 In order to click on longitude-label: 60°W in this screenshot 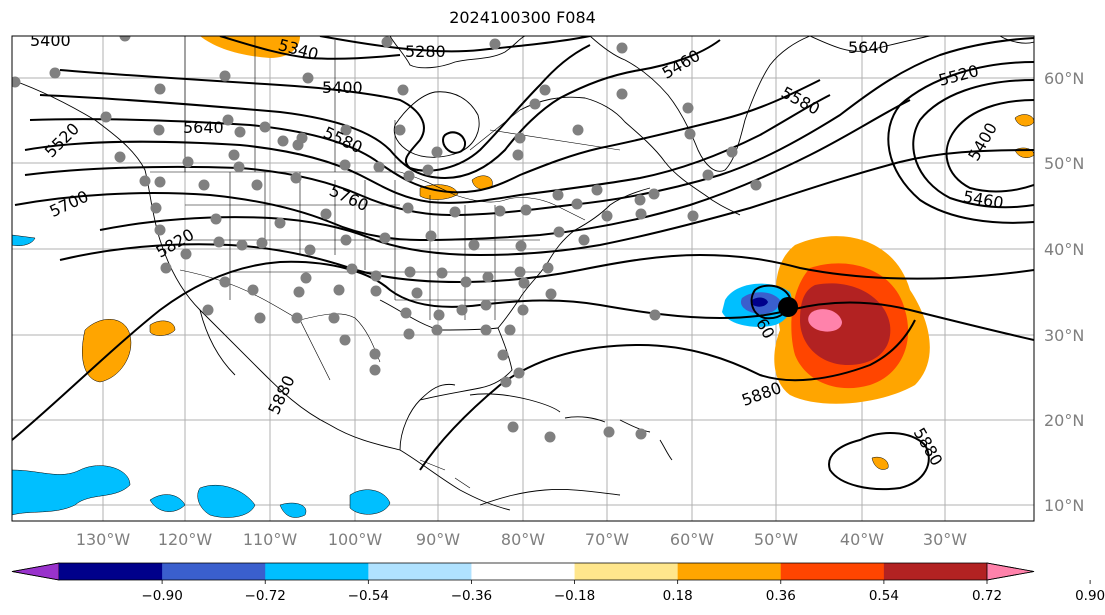, I will do `click(692, 539)`.